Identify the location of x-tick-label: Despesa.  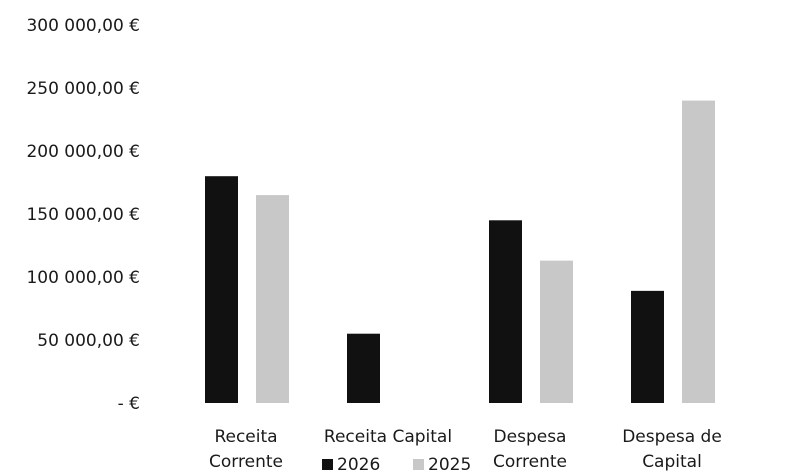
(530, 437).